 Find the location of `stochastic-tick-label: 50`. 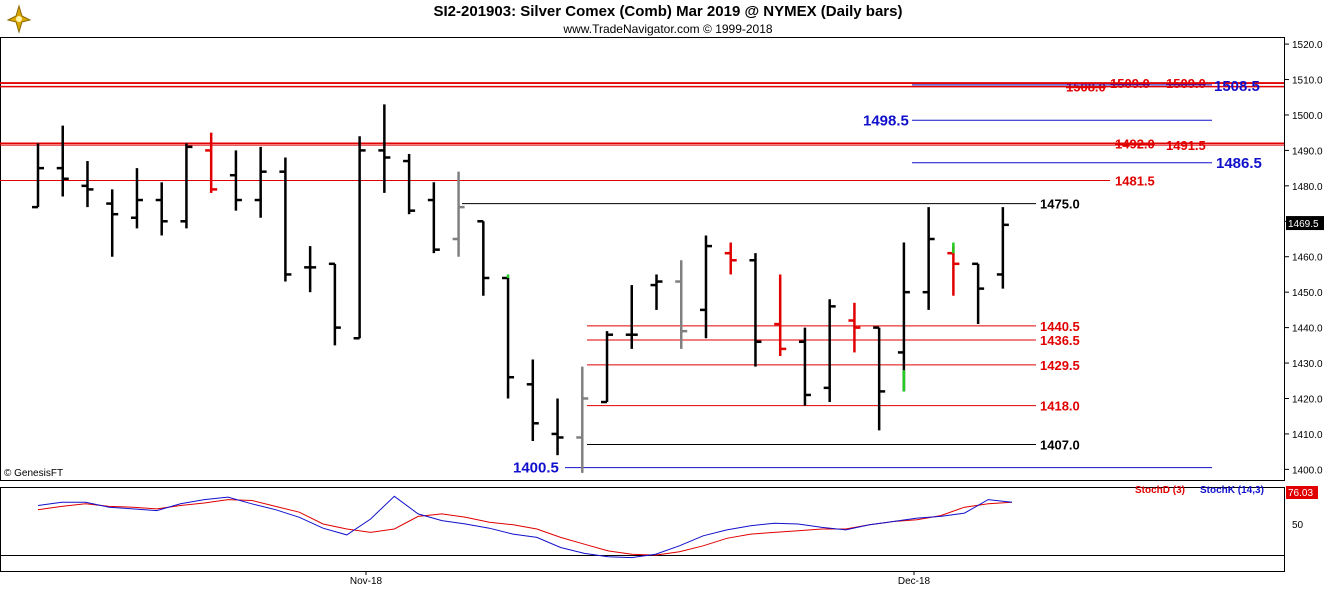

stochastic-tick-label: 50 is located at coordinates (1298, 525).